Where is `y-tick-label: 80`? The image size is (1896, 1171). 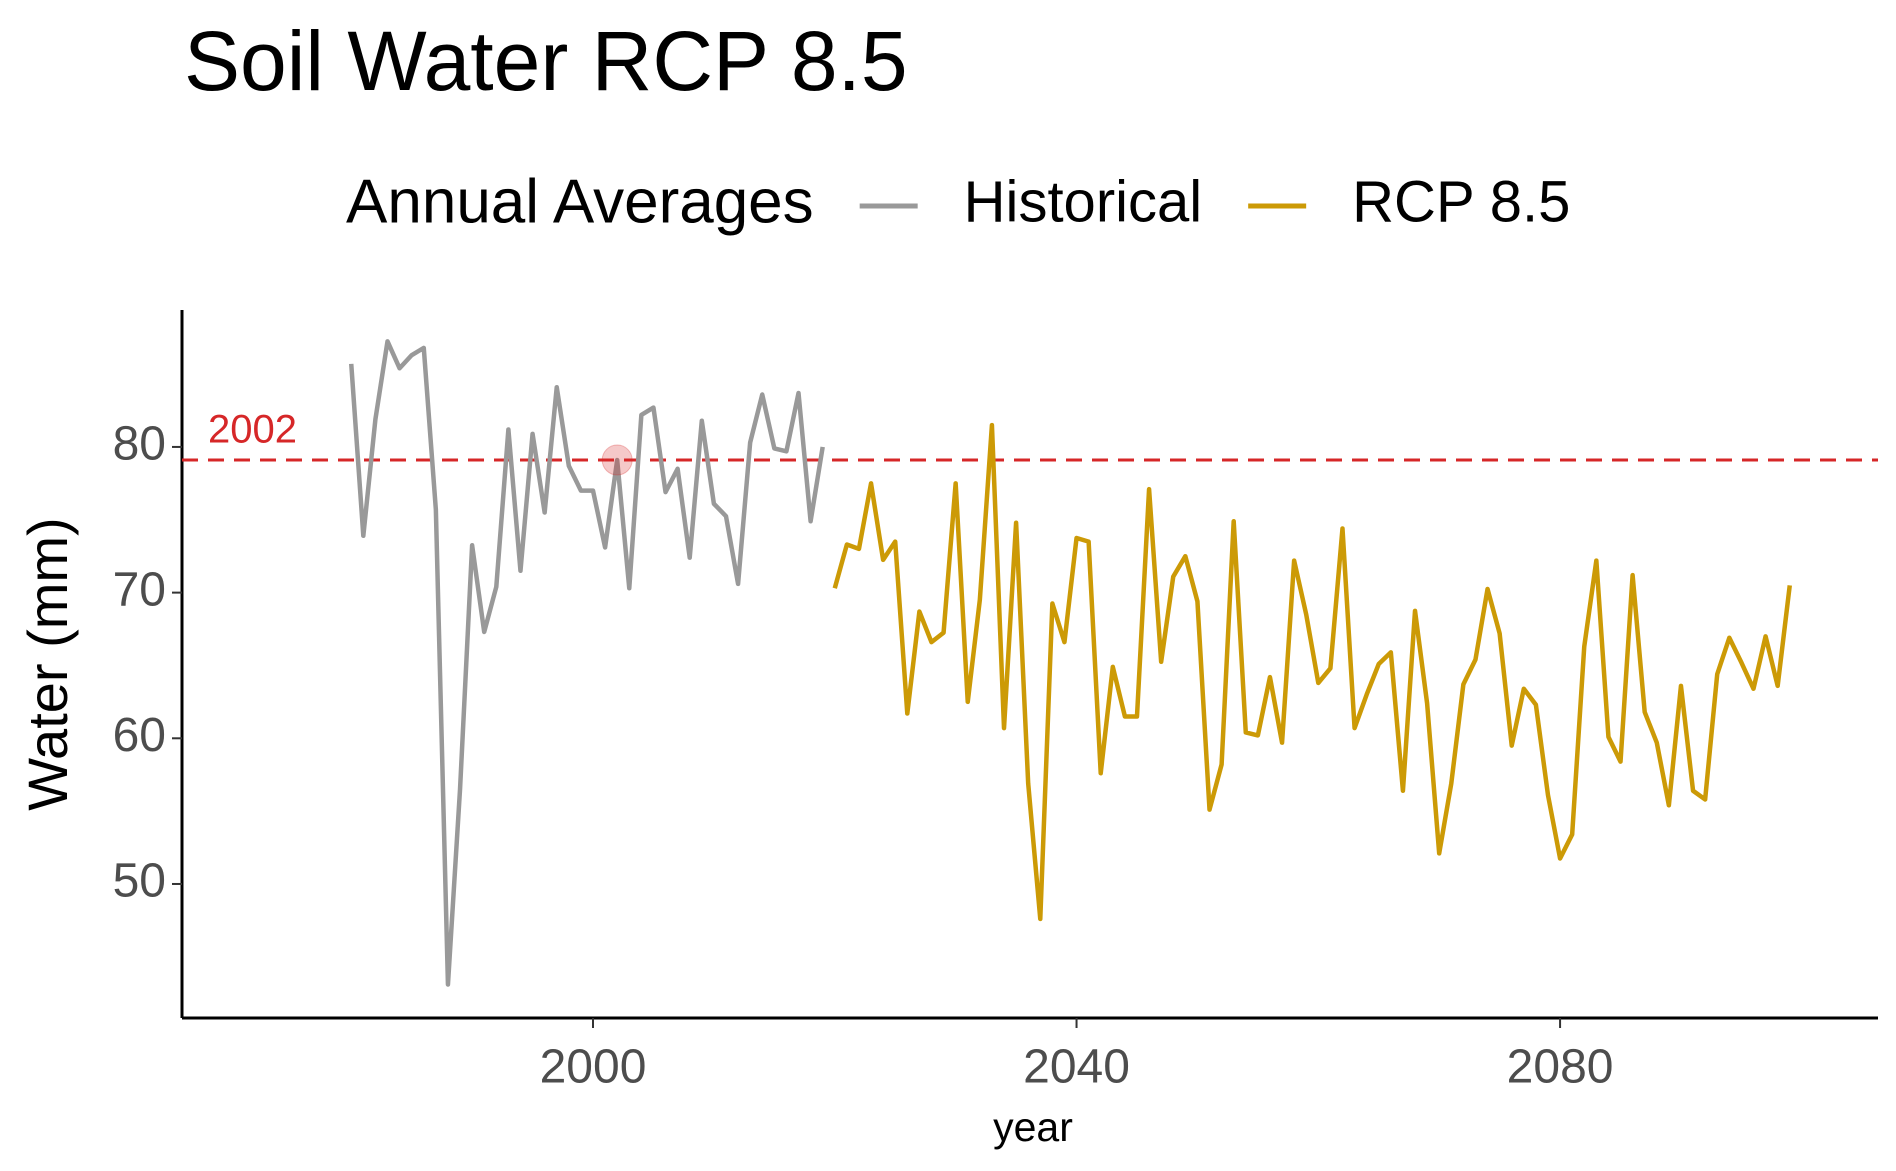
y-tick-label: 80 is located at coordinates (139, 444).